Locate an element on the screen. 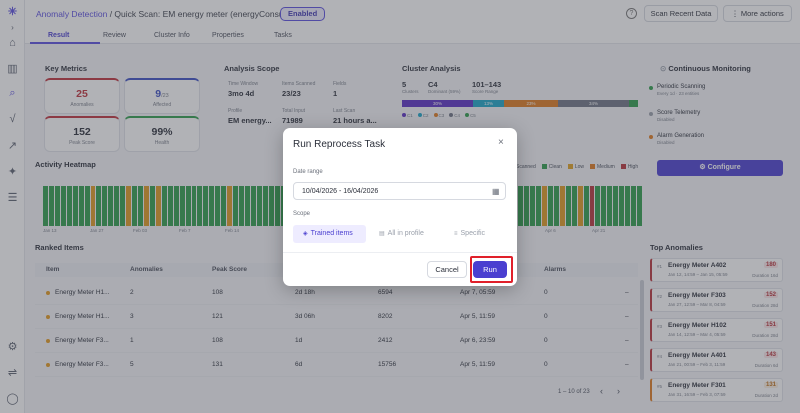 The image size is (800, 413). monitoring-title-text: Continuous Monitoring is located at coordinates (709, 68).